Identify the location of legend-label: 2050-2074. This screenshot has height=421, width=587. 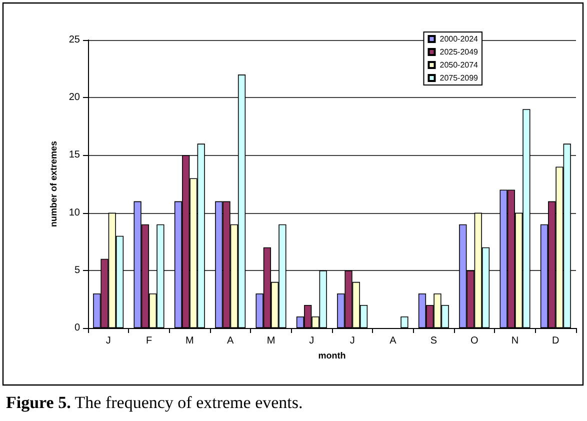
(459, 65).